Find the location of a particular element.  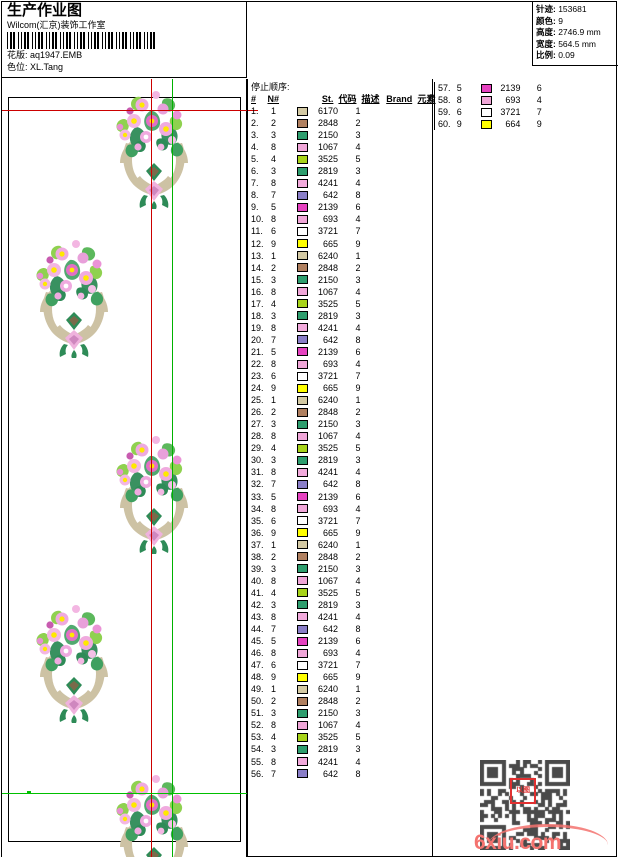

row-index: 30. is located at coordinates (257, 460).